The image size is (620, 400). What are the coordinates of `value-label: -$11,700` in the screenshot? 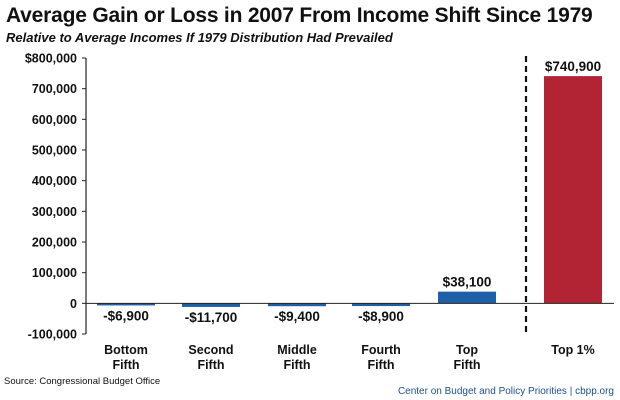 It's located at (211, 317).